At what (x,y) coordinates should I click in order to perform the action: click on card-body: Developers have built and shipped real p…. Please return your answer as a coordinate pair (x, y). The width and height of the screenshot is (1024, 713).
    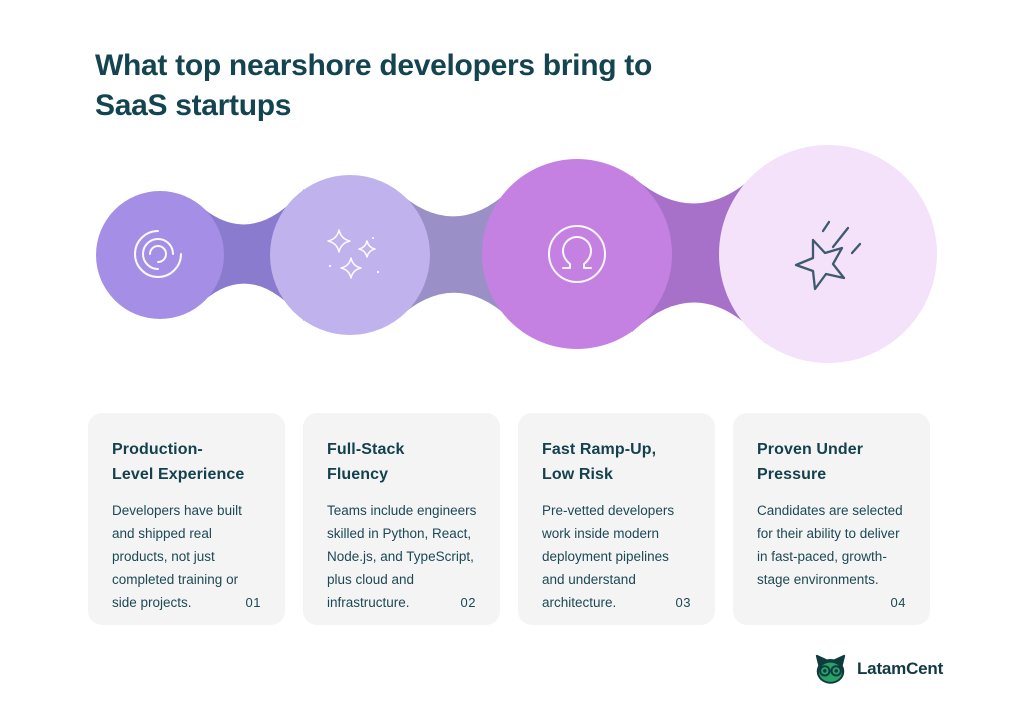
    Looking at the image, I should click on (177, 556).